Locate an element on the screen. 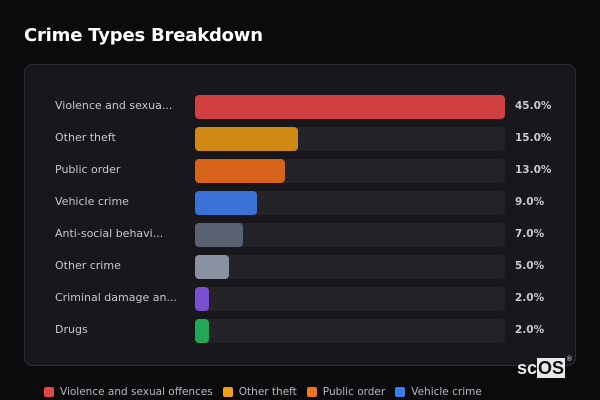 The image size is (600, 400). bar-value: 45.0% is located at coordinates (533, 106).